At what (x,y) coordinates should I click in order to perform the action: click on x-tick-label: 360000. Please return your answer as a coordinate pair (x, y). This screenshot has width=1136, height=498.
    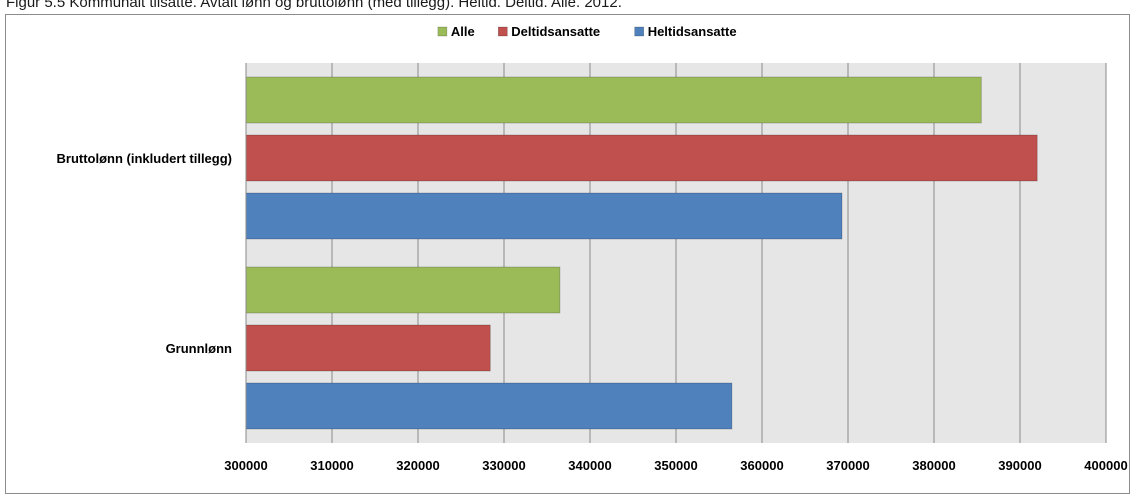
    Looking at the image, I should click on (761, 465).